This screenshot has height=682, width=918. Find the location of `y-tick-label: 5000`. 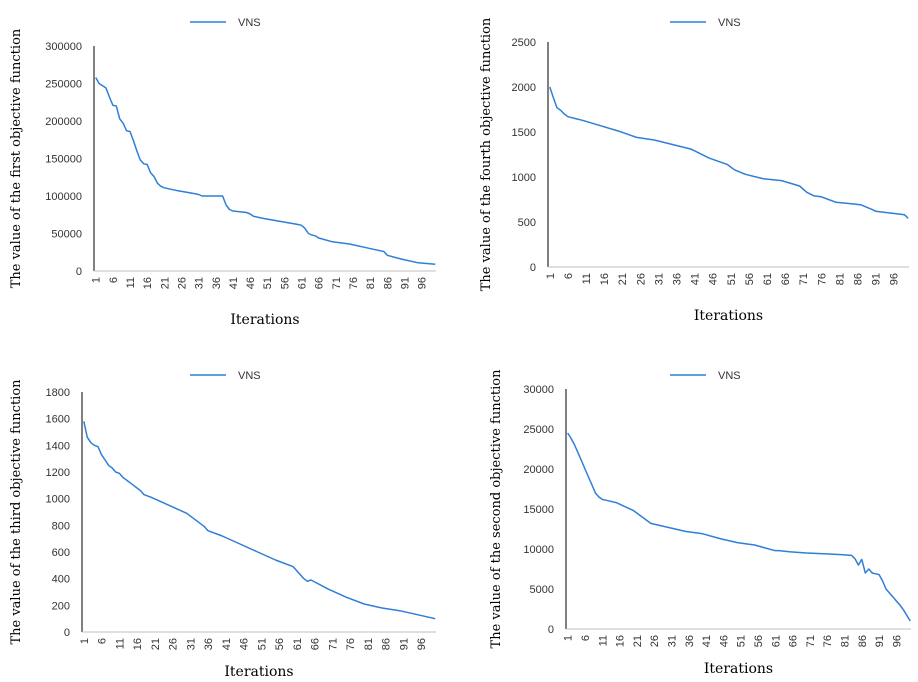

y-tick-label: 5000 is located at coordinates (542, 590).